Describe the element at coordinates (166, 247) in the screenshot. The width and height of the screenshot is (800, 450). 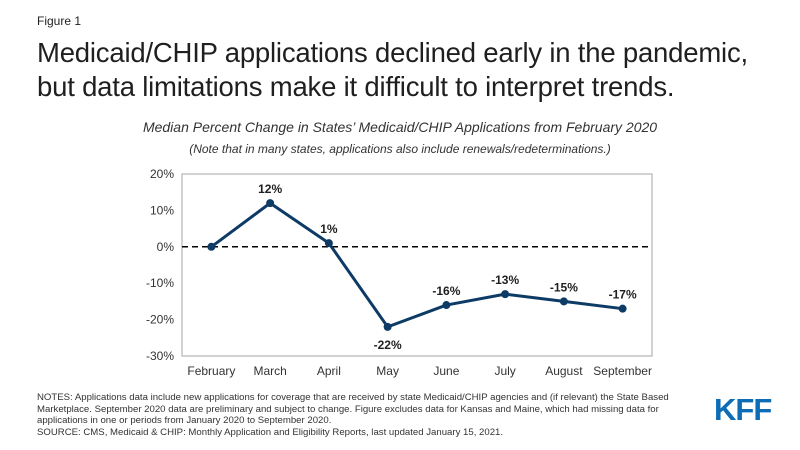
I see `y-tick-label: 0%` at that location.